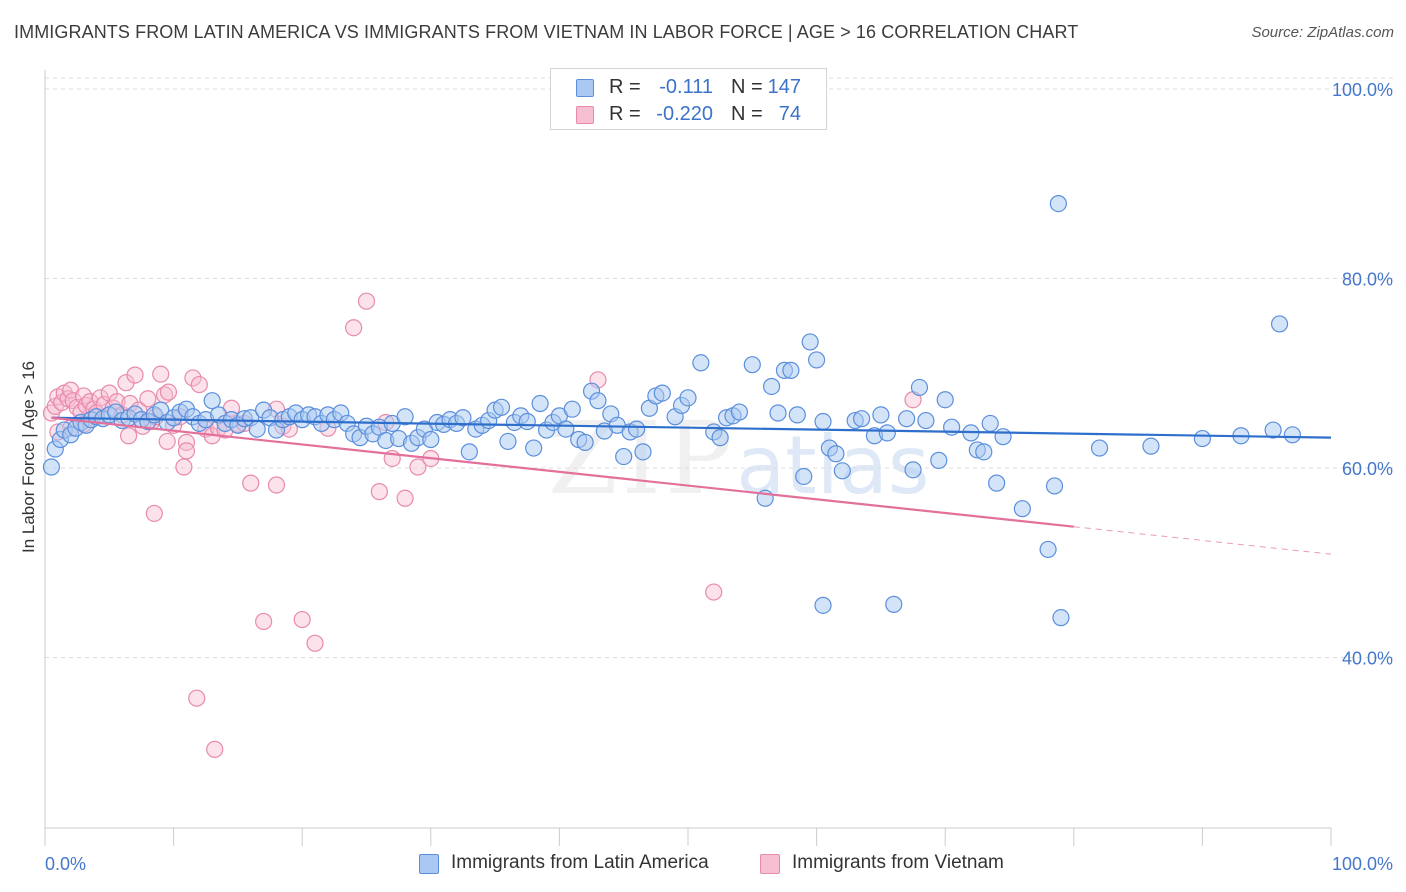  What do you see at coordinates (65, 864) in the screenshot?
I see `x-tick-label-min: 0.0%` at bounding box center [65, 864].